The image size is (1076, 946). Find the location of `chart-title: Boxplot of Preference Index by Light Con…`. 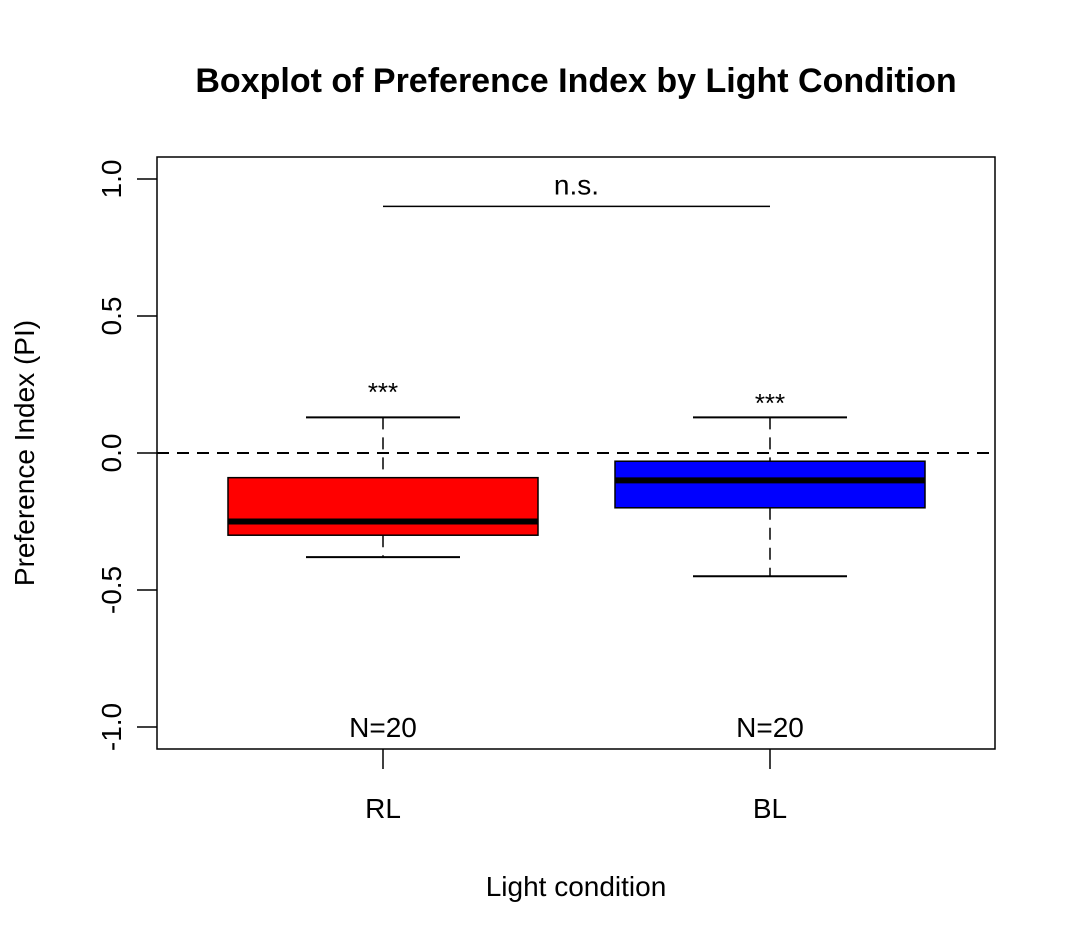

chart-title: Boxplot of Preference Index by Light Con… is located at coordinates (575, 81).